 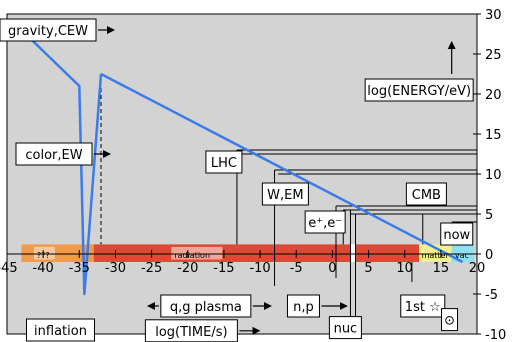 I want to click on annotation-label: q,g plasma, so click(x=206, y=307).